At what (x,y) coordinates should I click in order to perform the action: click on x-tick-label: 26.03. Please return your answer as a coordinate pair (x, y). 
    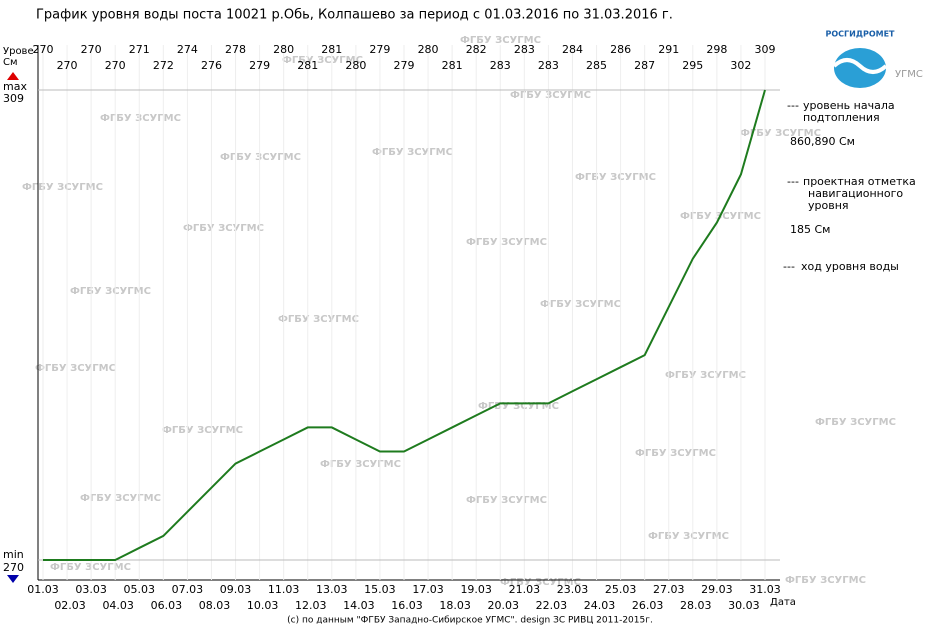
    Looking at the image, I should click on (648, 605).